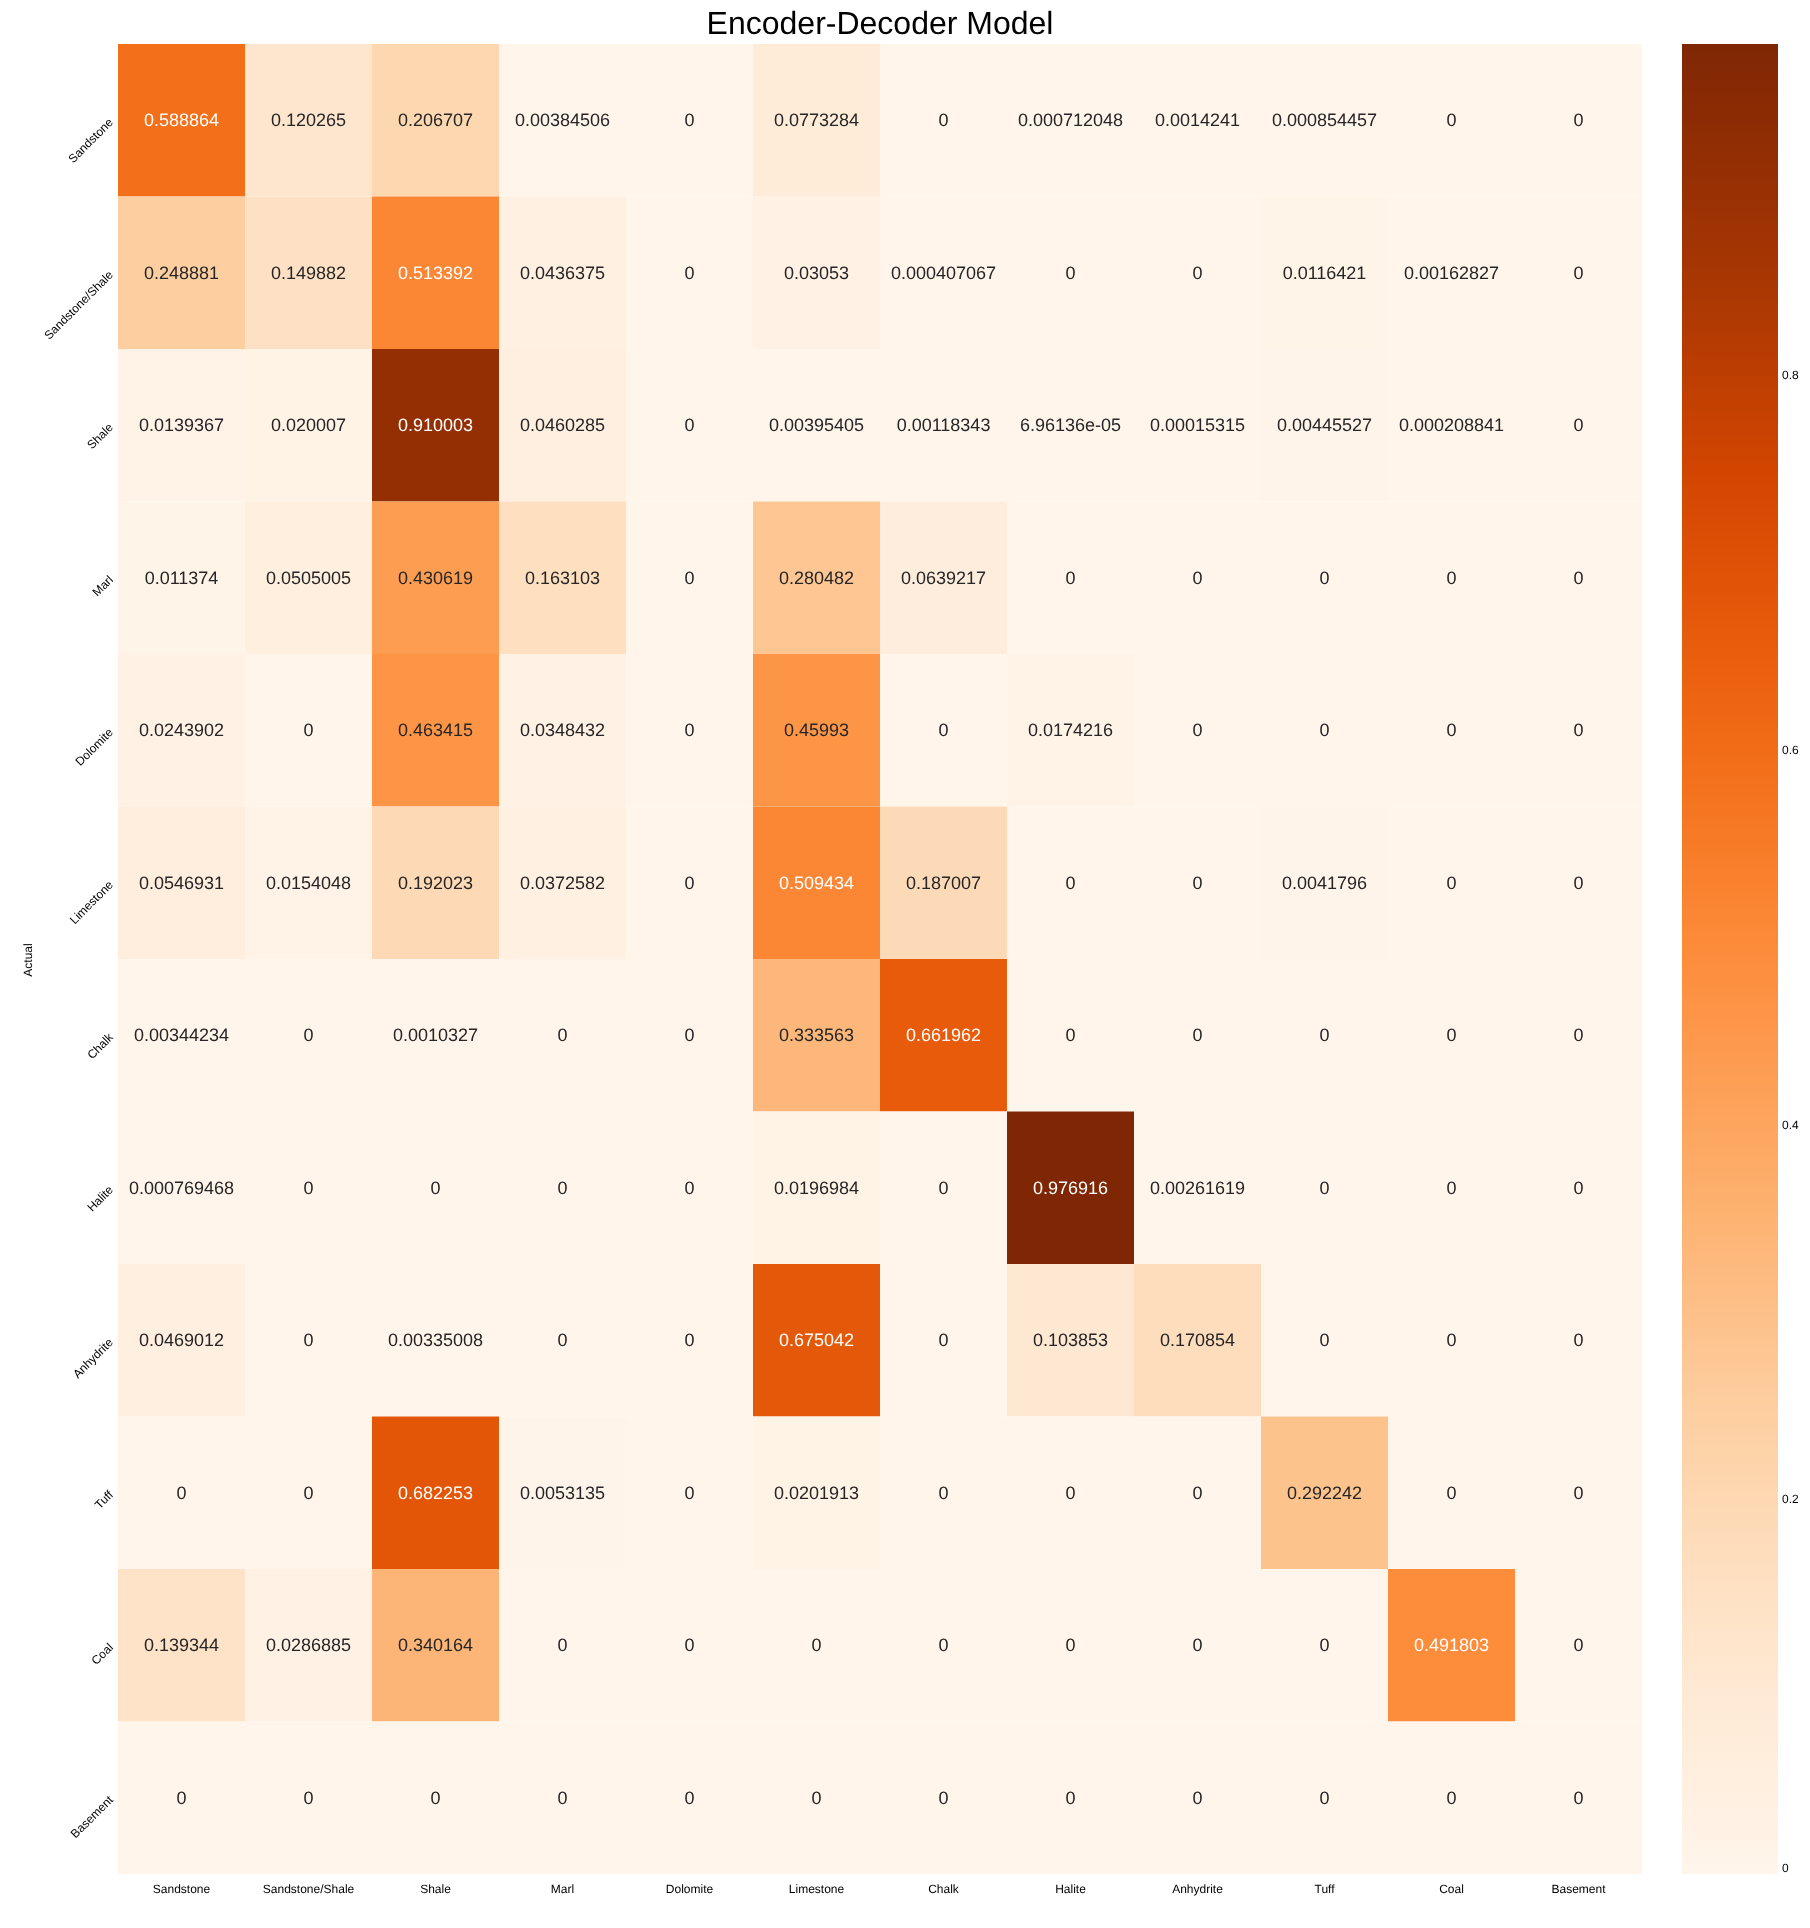 The image size is (1810, 1928). I want to click on data-label: 0.0196984, so click(816, 1187).